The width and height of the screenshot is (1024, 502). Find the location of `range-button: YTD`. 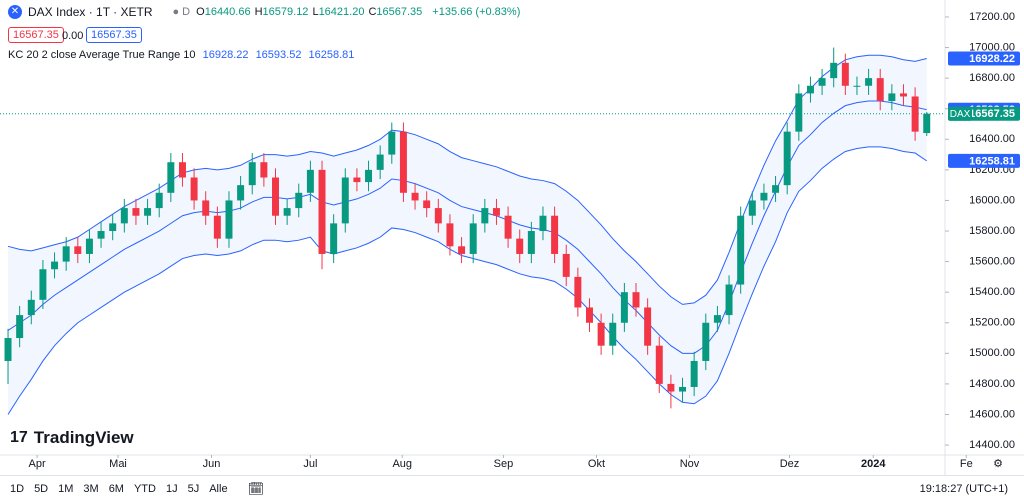

range-button: YTD is located at coordinates (144, 489).